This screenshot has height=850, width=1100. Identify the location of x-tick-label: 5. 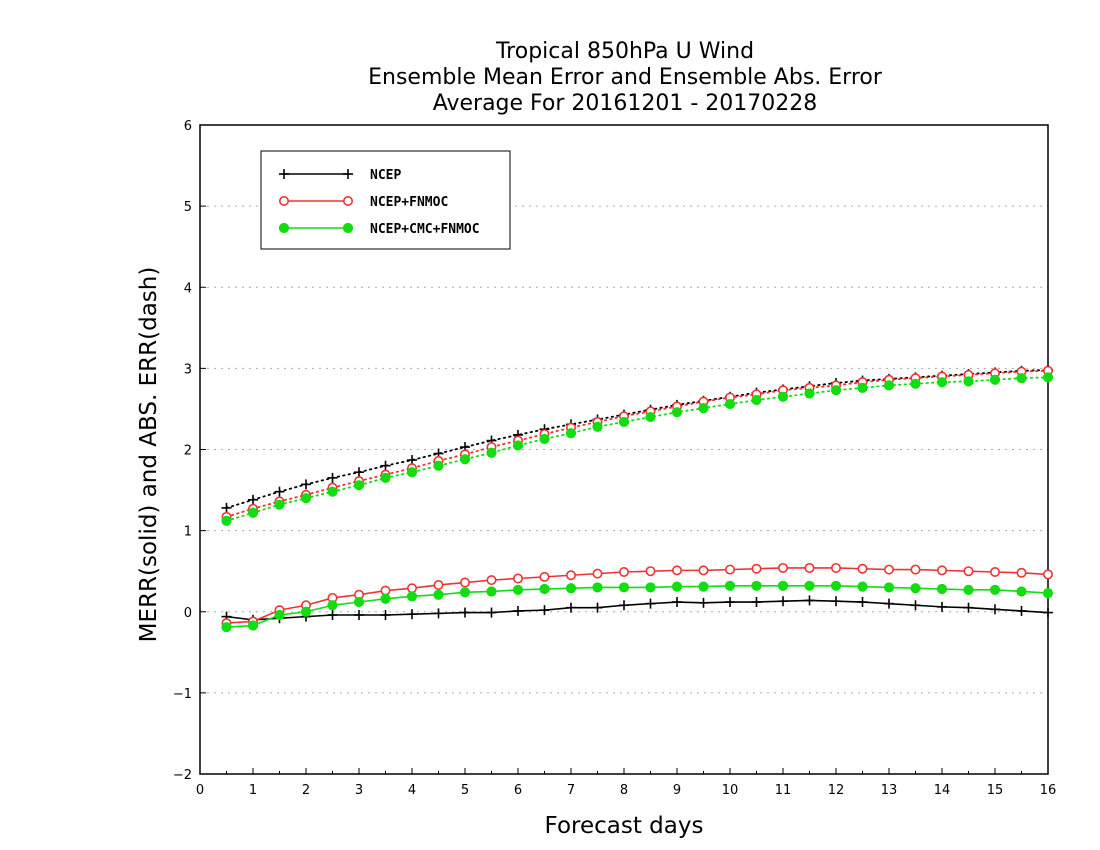
(465, 790).